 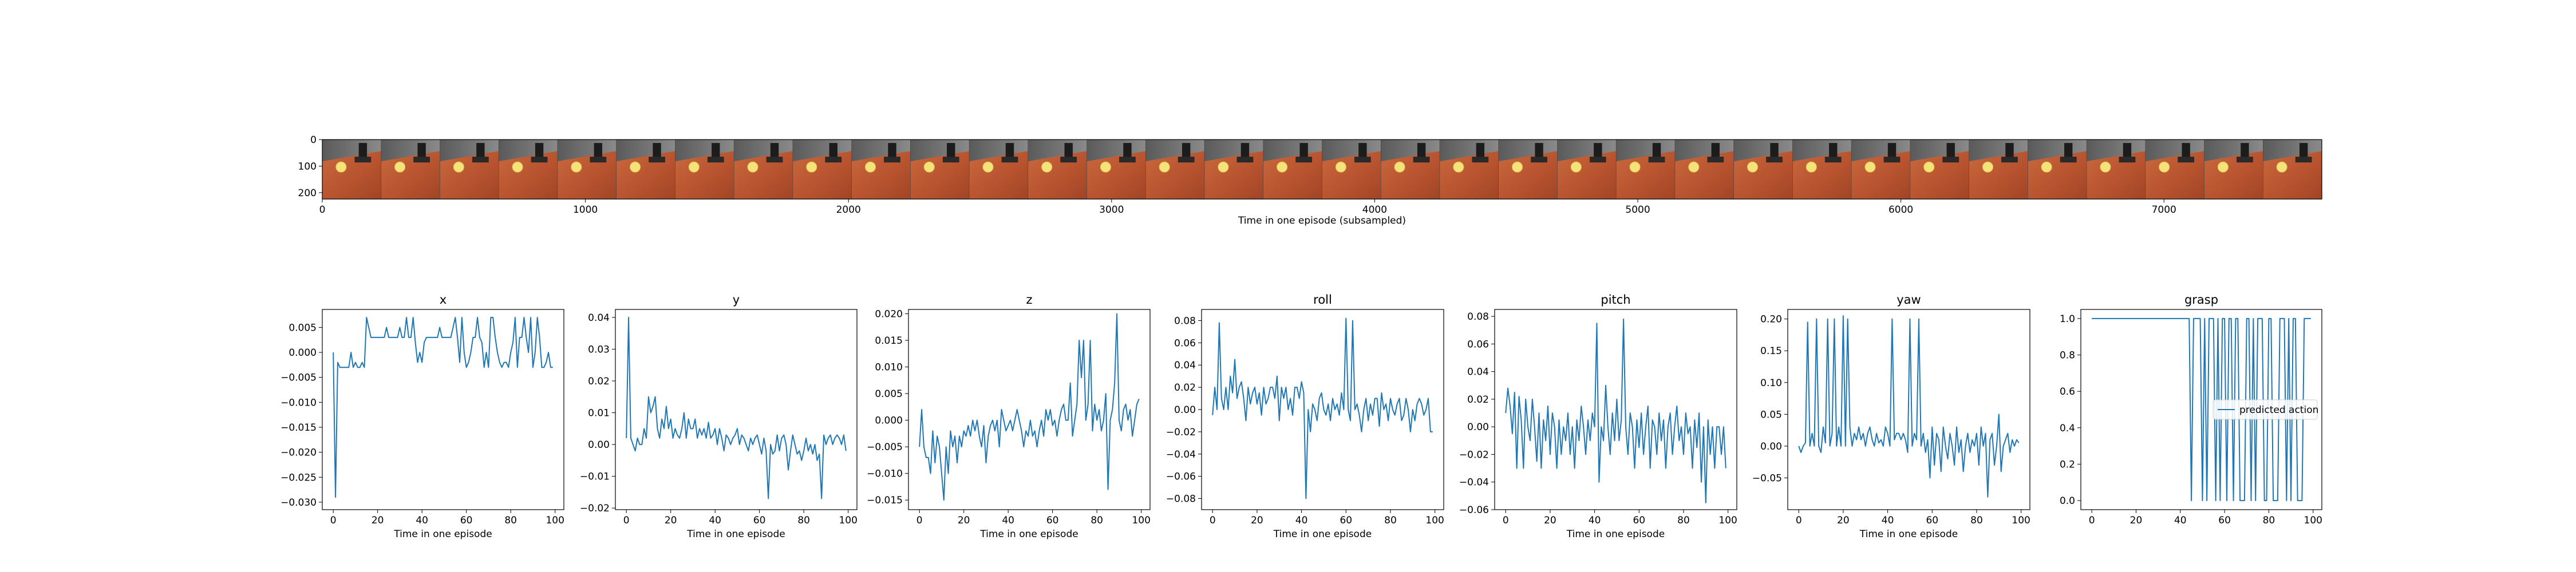 What do you see at coordinates (2067, 392) in the screenshot?
I see `ytick-label: 0.6` at bounding box center [2067, 392].